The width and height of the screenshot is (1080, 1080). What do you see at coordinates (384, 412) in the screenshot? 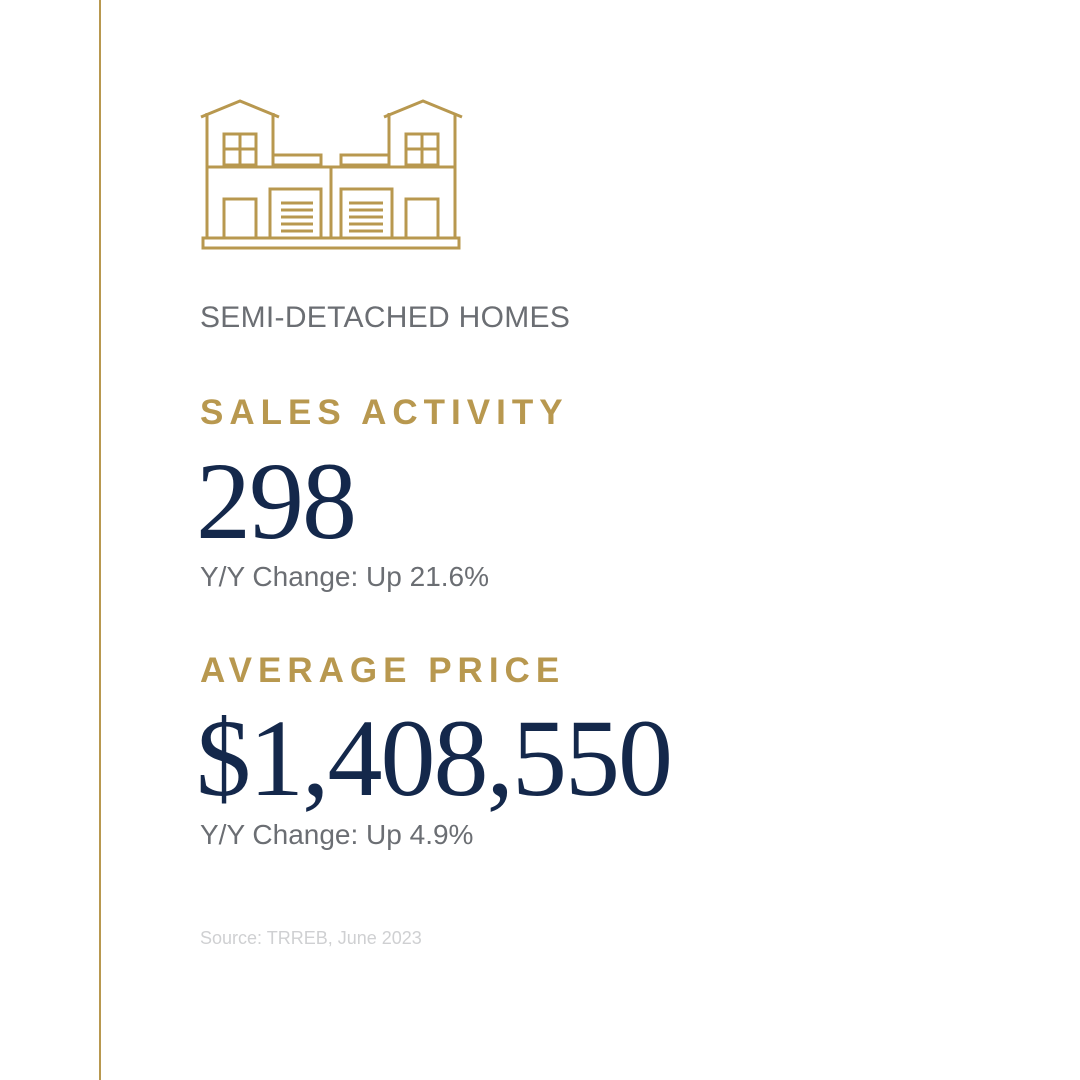
I see `sales-activity-label: SALES ACTIVITY` at bounding box center [384, 412].